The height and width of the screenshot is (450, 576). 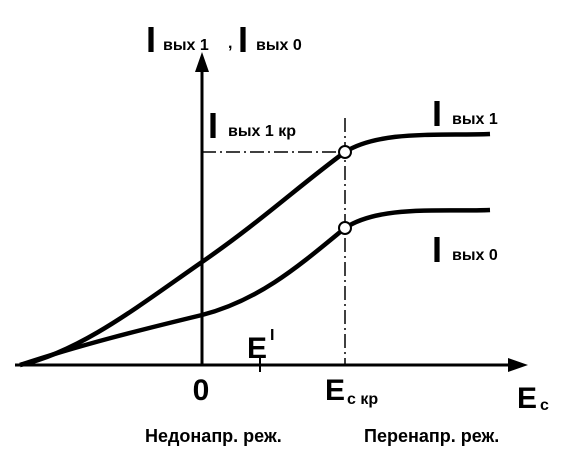 I want to click on x-label-main: E, so click(x=527, y=398).